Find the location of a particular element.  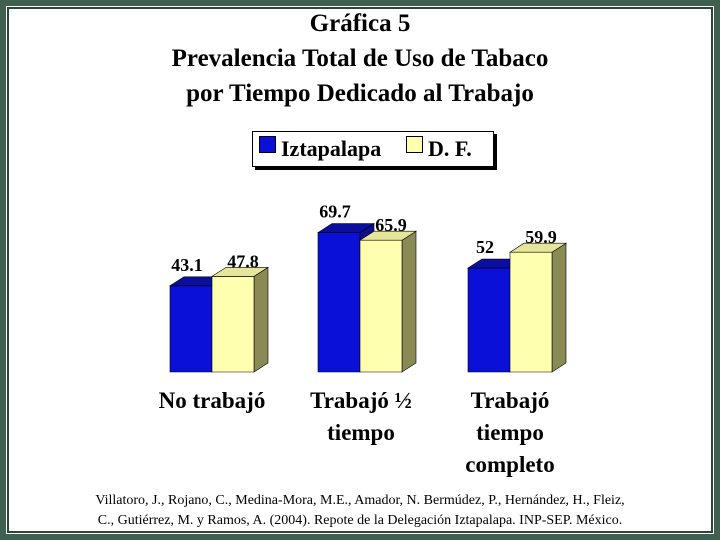

bar-df-0-top is located at coordinates (240, 272).